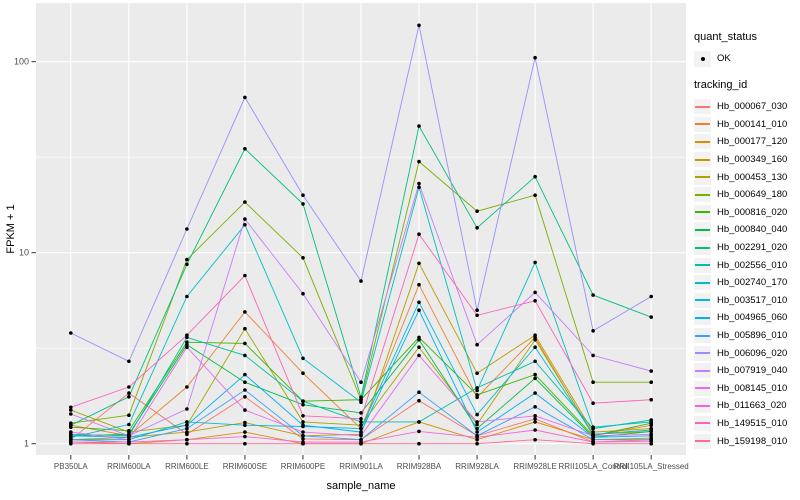 Image resolution: width=800 pixels, height=500 pixels. What do you see at coordinates (71, 466) in the screenshot?
I see `x-tick-label: PB350LA` at bounding box center [71, 466].